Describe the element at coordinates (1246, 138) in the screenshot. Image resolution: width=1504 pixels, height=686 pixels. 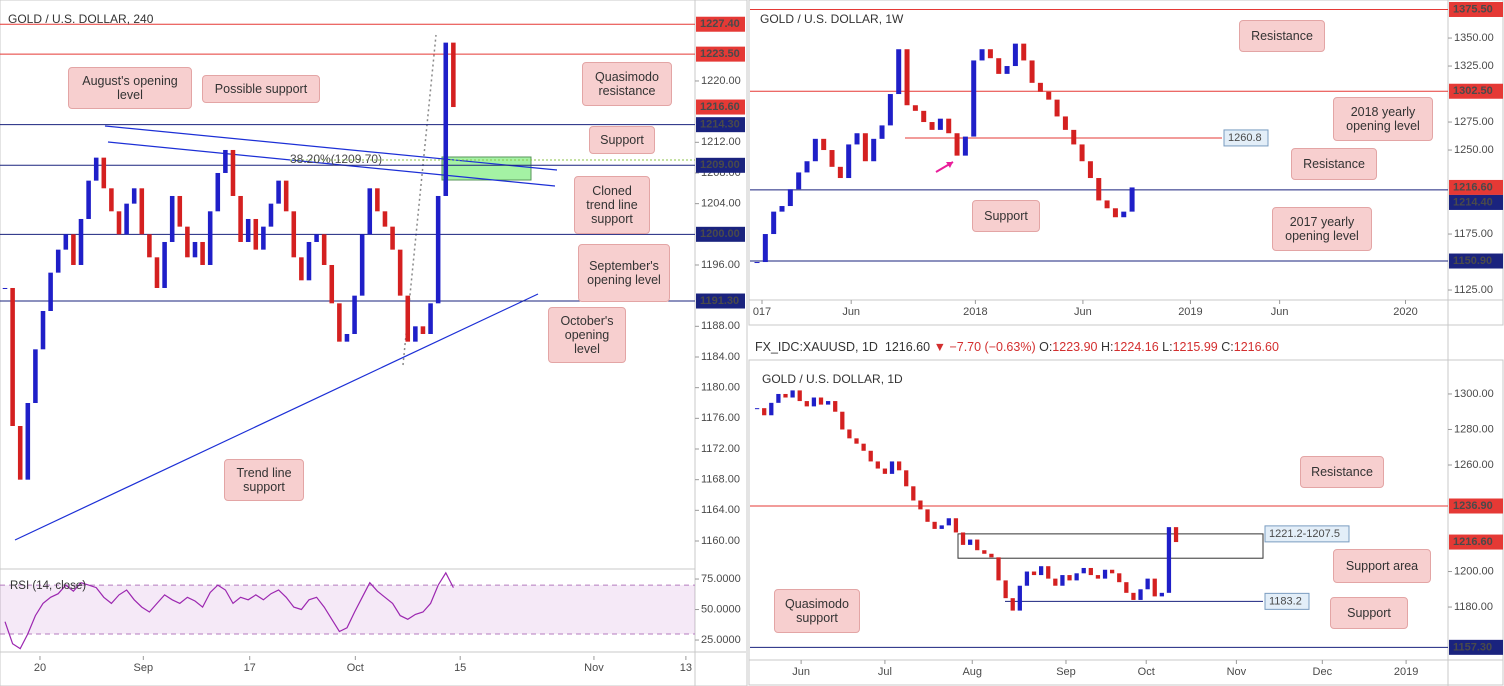
I see `segment-label-box` at that location.